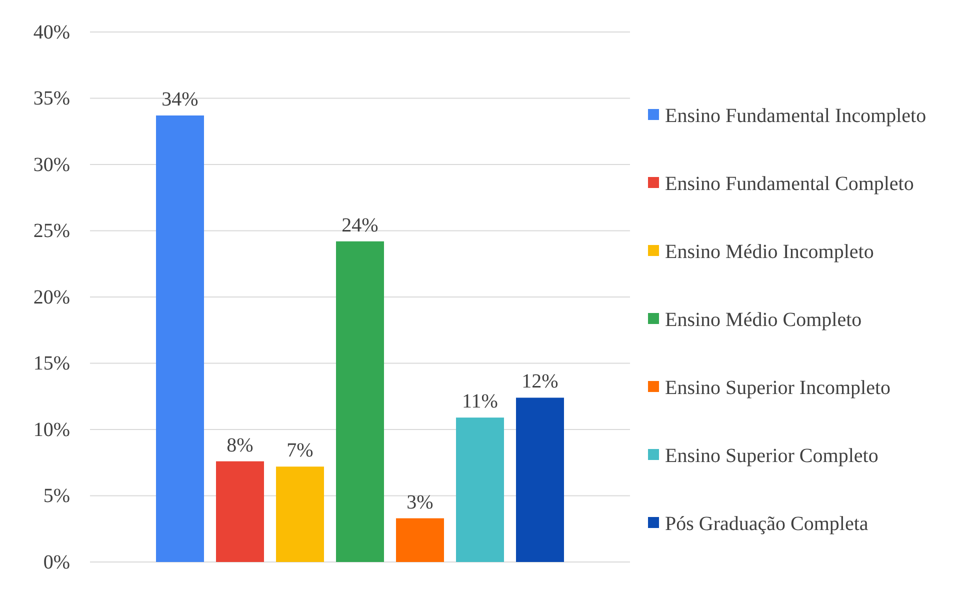 This screenshot has height=589, width=977. What do you see at coordinates (769, 252) in the screenshot?
I see `legend-label: Ensino Médio Incompleto` at bounding box center [769, 252].